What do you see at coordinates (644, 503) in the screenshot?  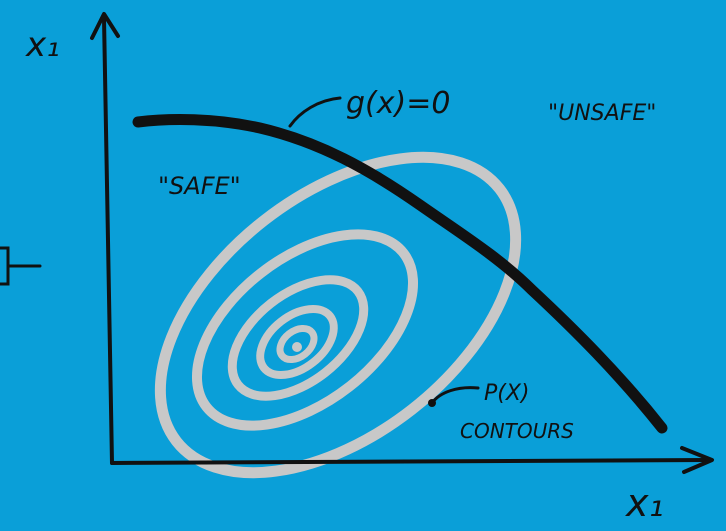 I see `x-axis-label: x₁` at bounding box center [644, 503].